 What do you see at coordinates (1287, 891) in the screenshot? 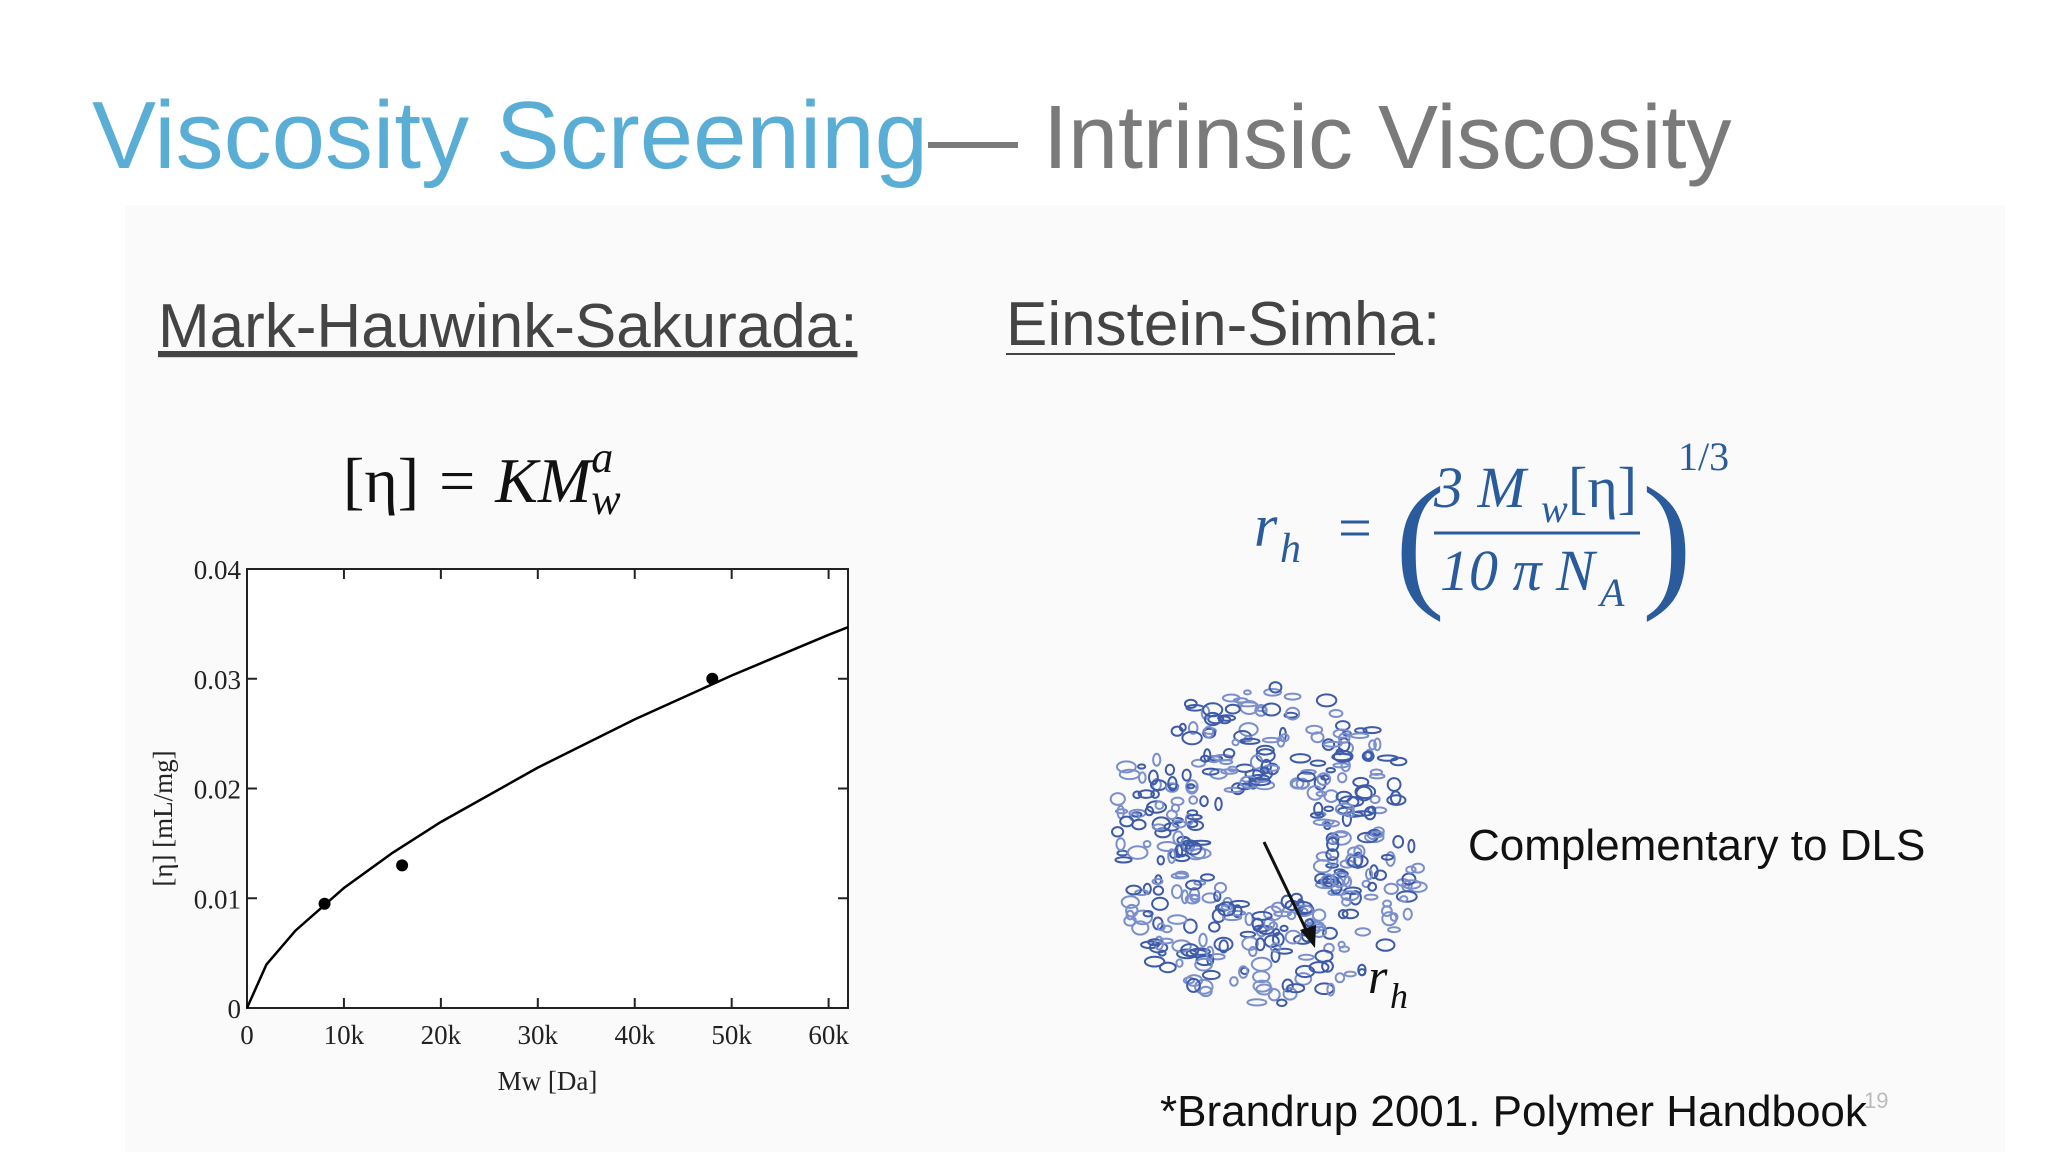
I see `radius-arrow` at bounding box center [1287, 891].